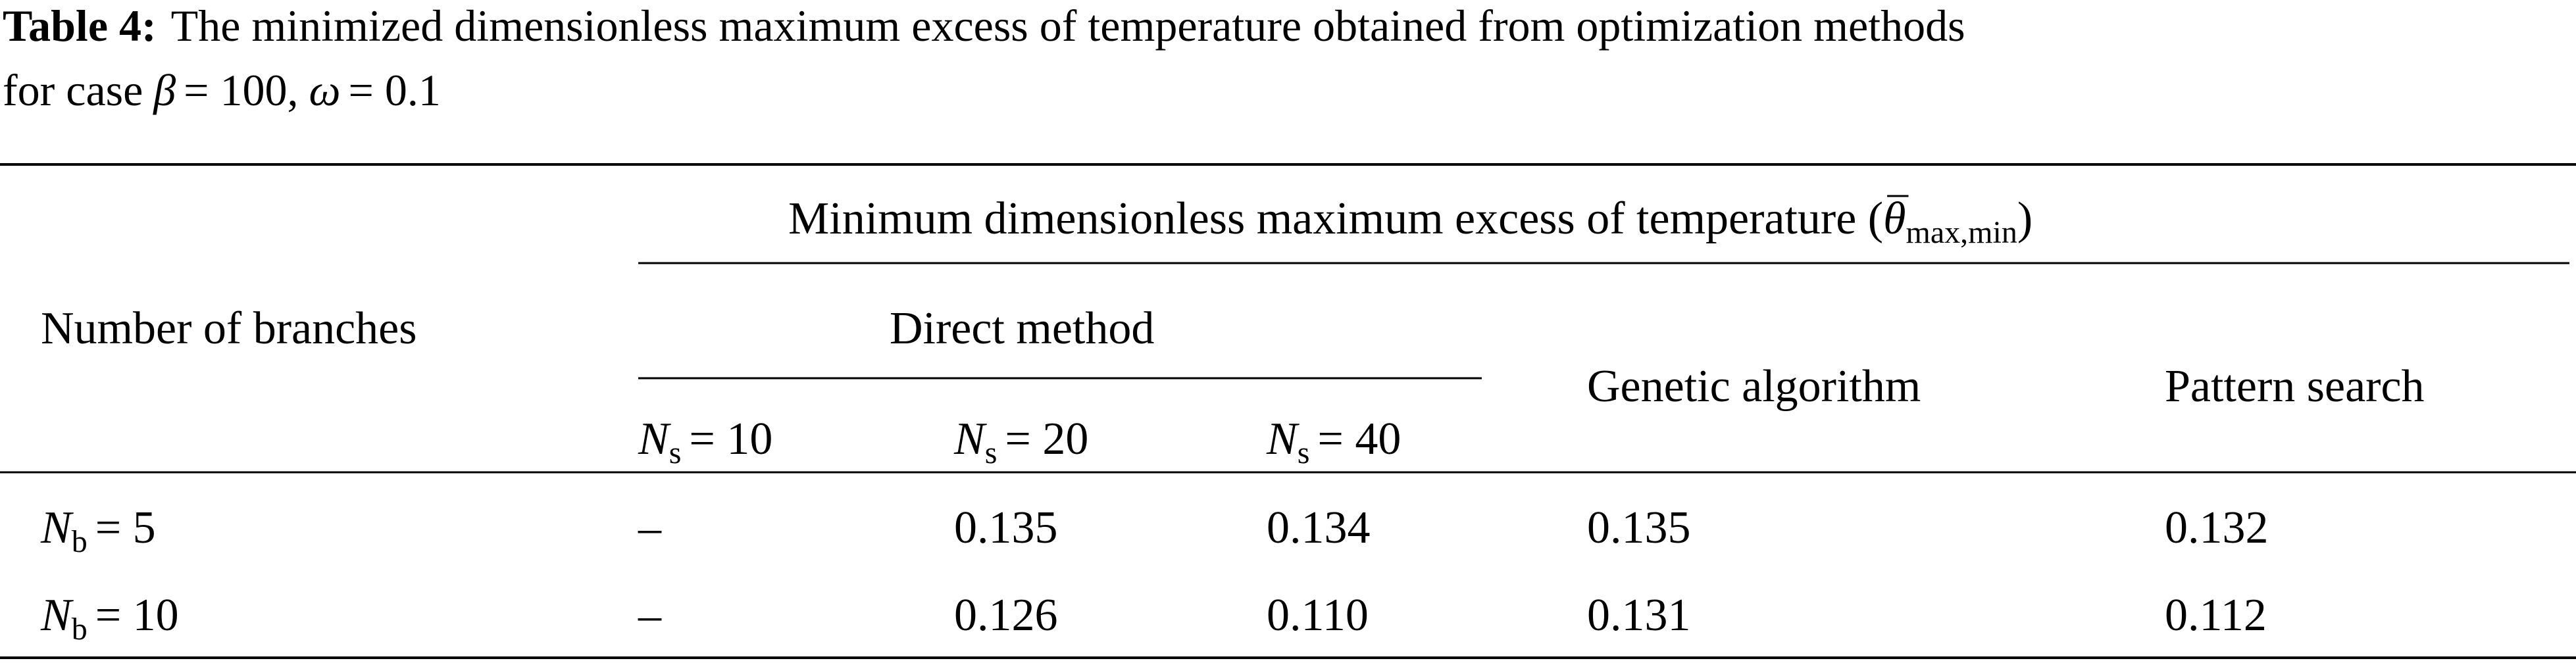  I want to click on header-cell: Genetic algorithm, so click(1754, 386).